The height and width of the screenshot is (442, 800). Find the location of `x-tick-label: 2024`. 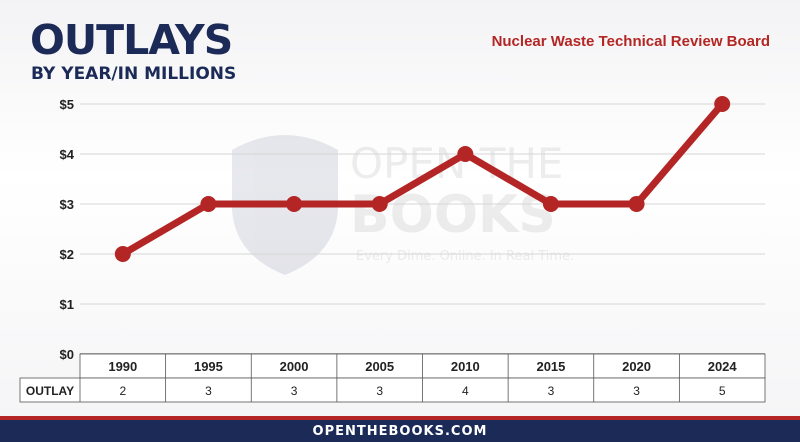

x-tick-label: 2024 is located at coordinates (723, 366).